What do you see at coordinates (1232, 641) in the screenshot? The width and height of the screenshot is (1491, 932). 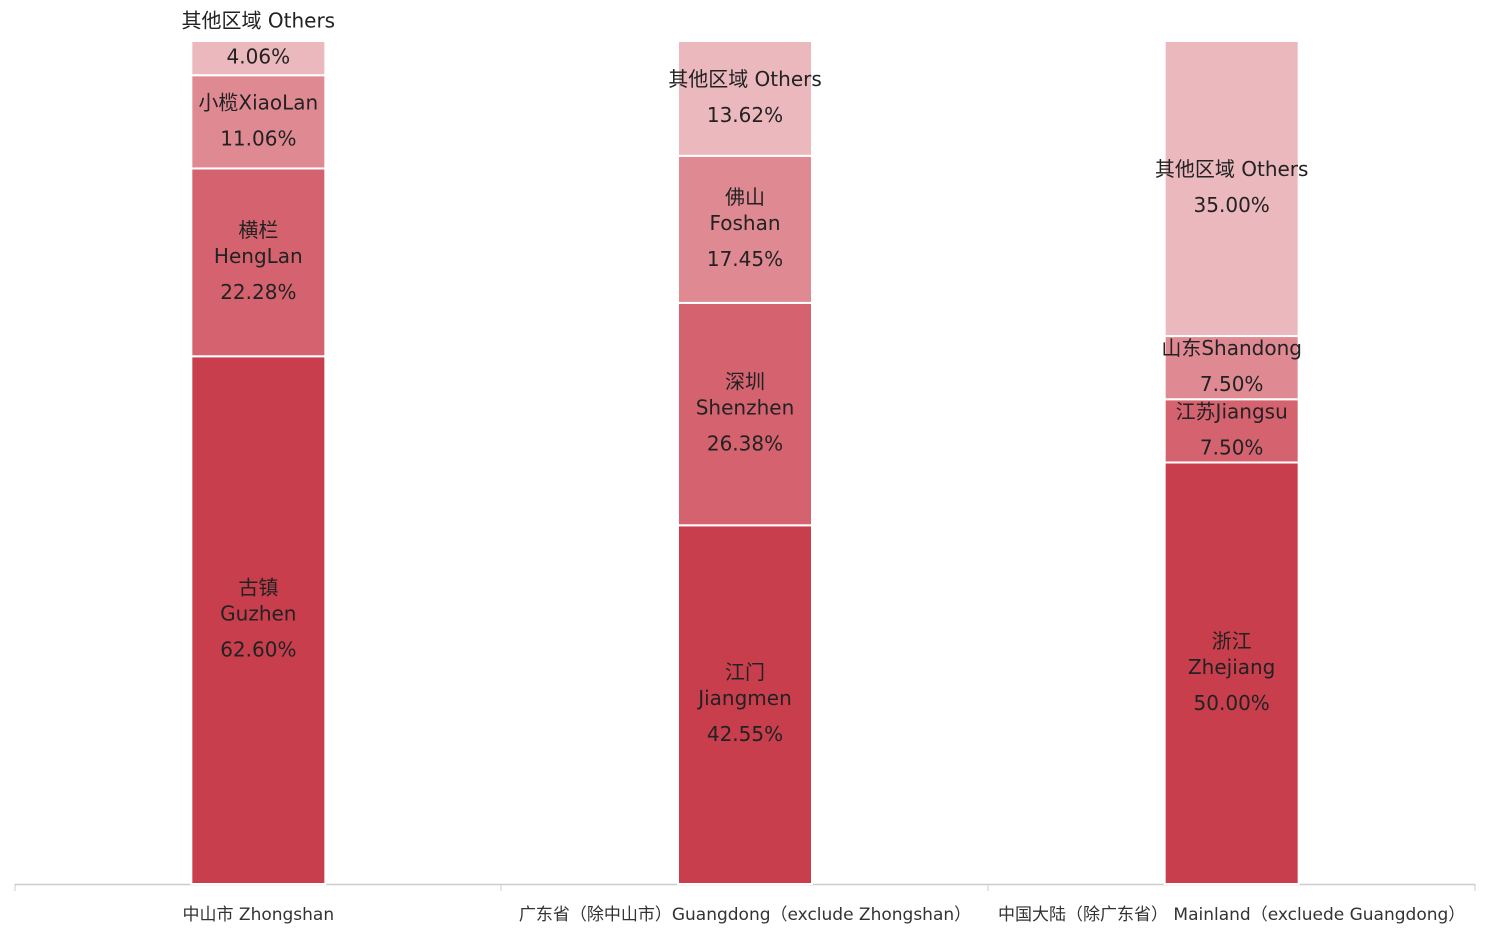 I see `segment-label: 浙江` at bounding box center [1232, 641].